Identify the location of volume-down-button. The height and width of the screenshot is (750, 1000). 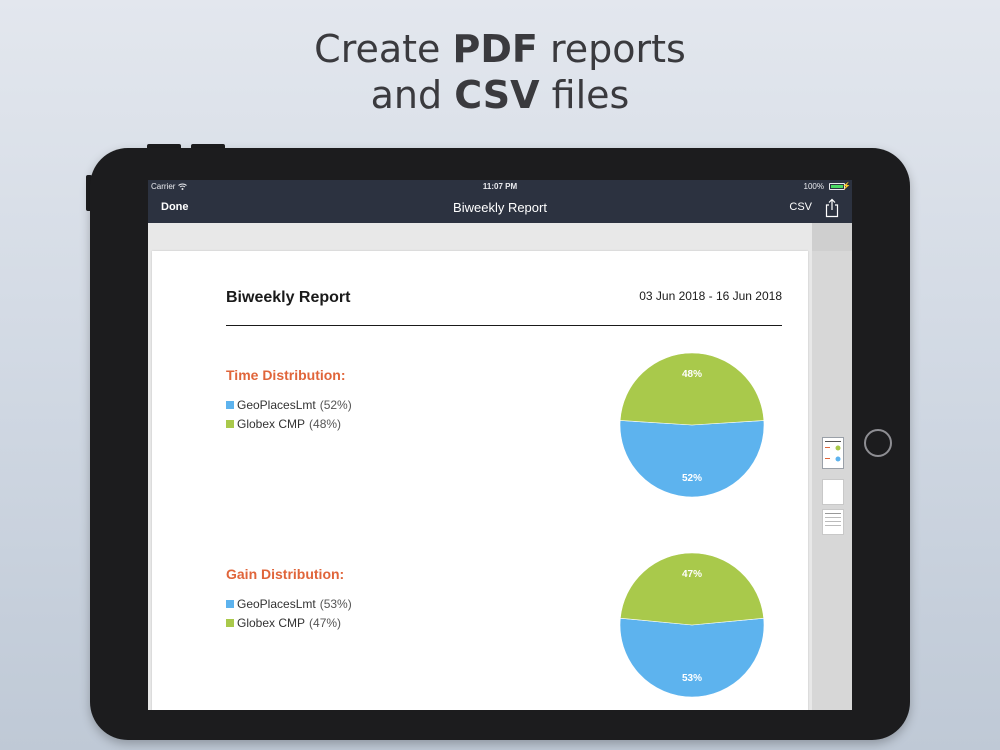
(208, 147).